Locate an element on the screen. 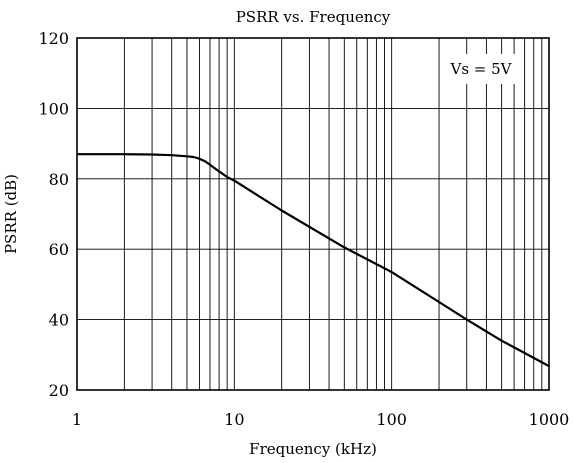 Image resolution: width=573 pixels, height=463 pixels. supply-voltage-annotation: Vs = 5V is located at coordinates (480, 69).